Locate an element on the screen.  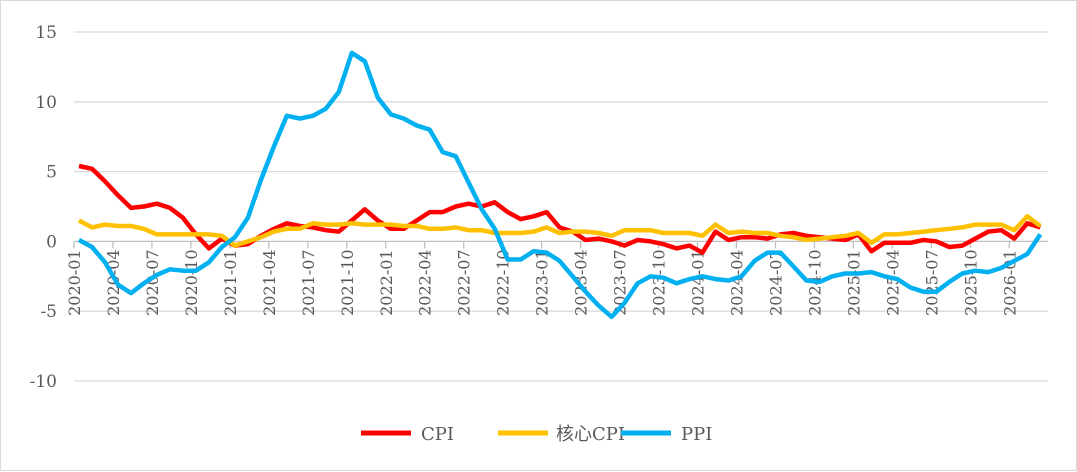
x-tick-label: 2020-04 is located at coordinates (113, 282).